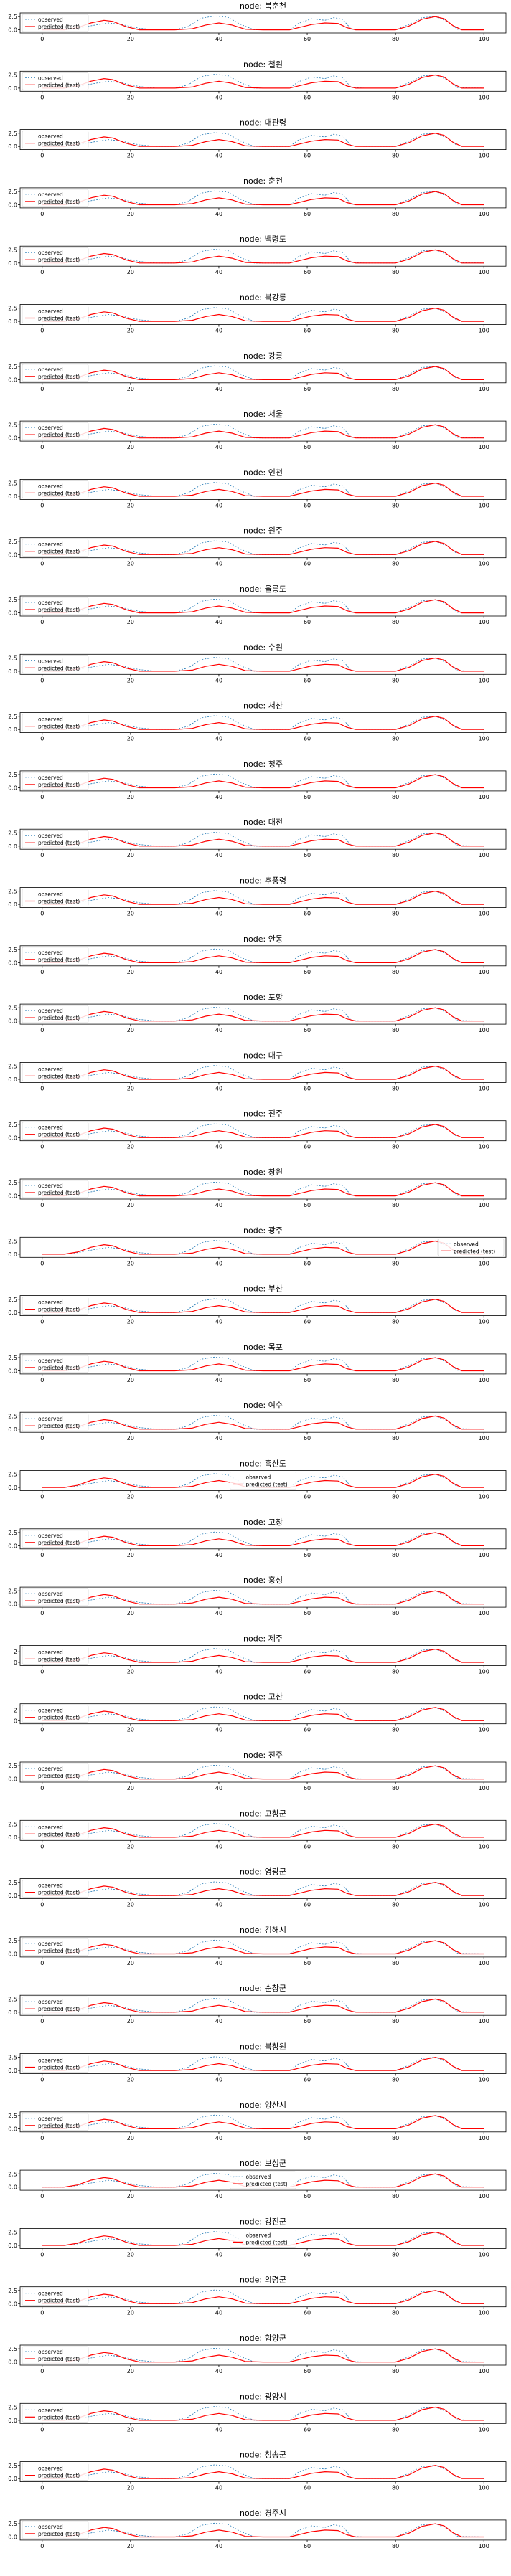 The height and width of the screenshot is (2576, 511). What do you see at coordinates (263, 1638) in the screenshot?
I see `panel-title: node: 제주` at bounding box center [263, 1638].